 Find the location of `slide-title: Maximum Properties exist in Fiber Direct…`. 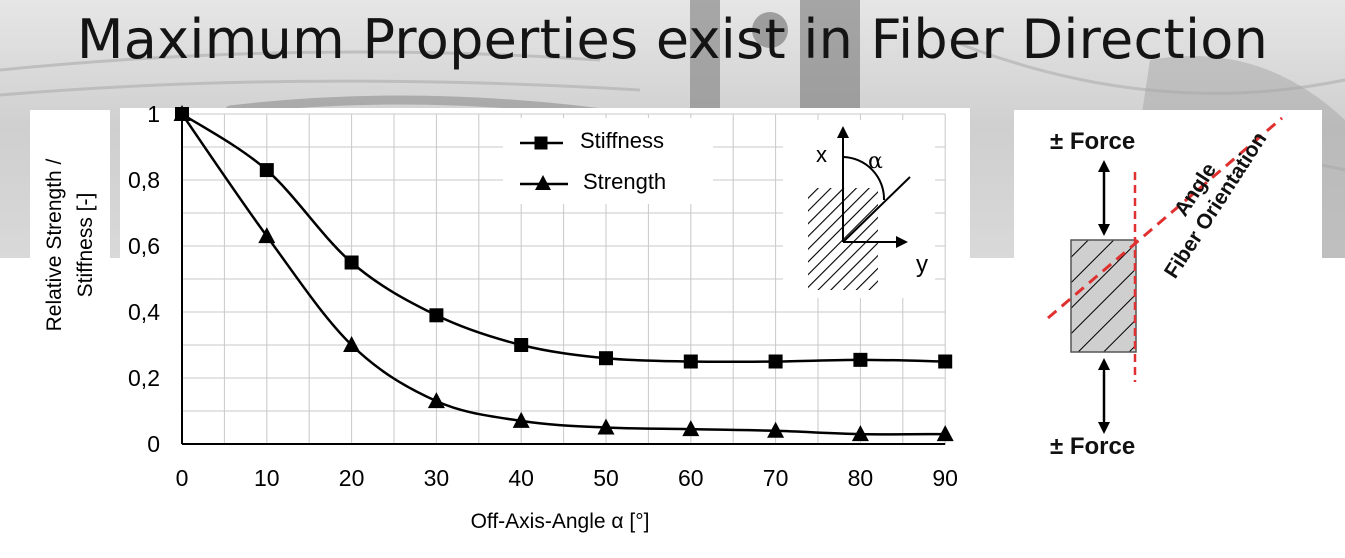

slide-title: Maximum Properties exist in Fiber Direct… is located at coordinates (672, 39).